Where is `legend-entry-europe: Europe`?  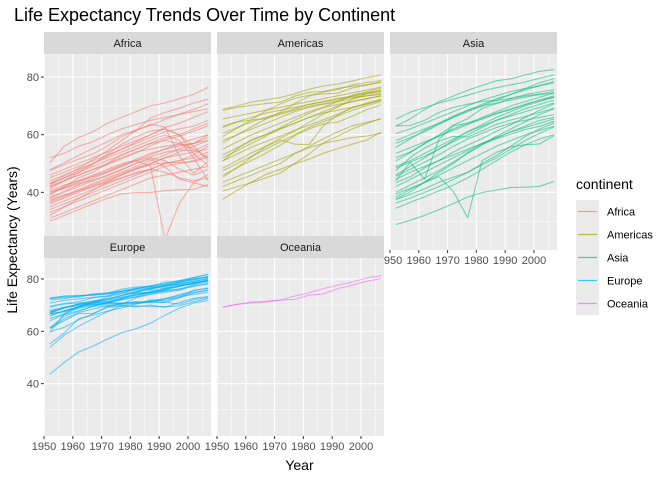 legend-entry-europe: Europe is located at coordinates (609, 280).